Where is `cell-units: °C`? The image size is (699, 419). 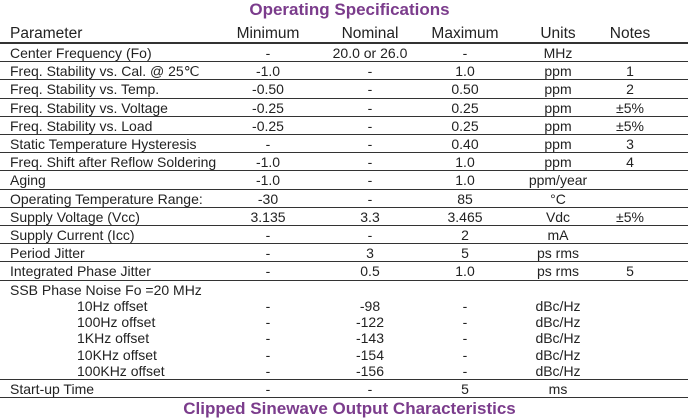 cell-units: °C is located at coordinates (558, 198).